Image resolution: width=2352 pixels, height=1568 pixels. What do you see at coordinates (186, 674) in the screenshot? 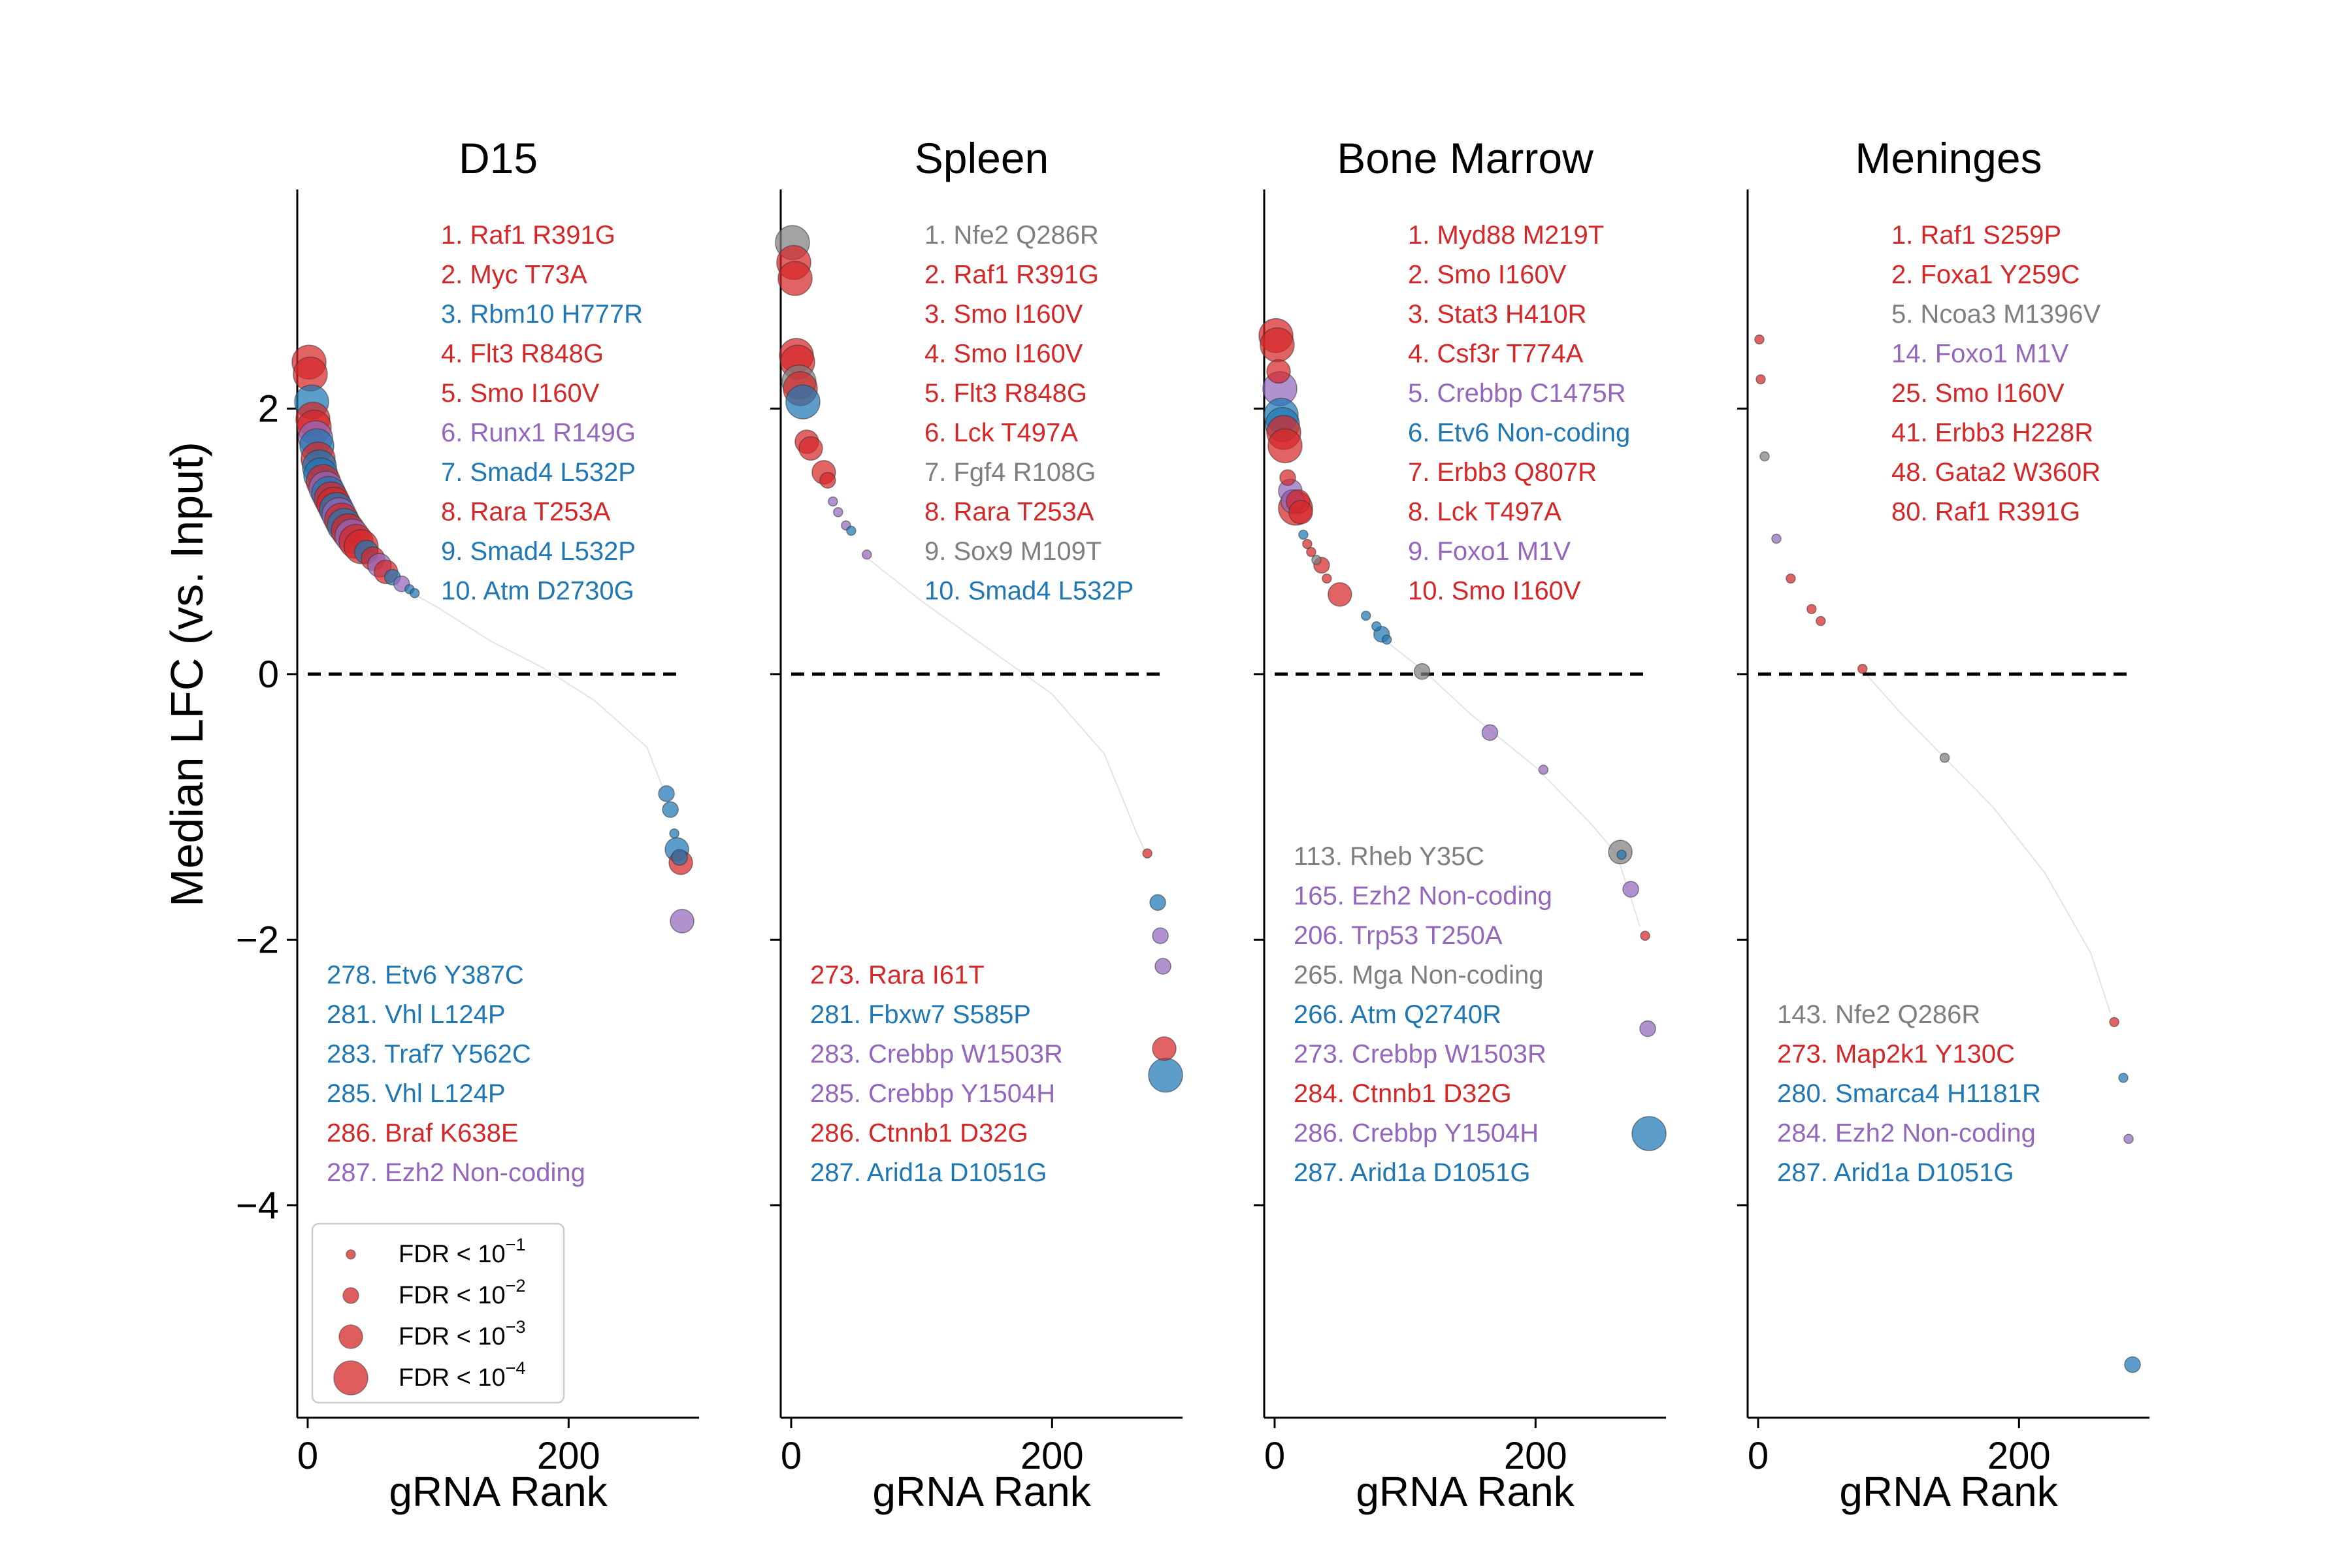
I see `y-axis-label: Median LFC (vs. Input)` at bounding box center [186, 674].